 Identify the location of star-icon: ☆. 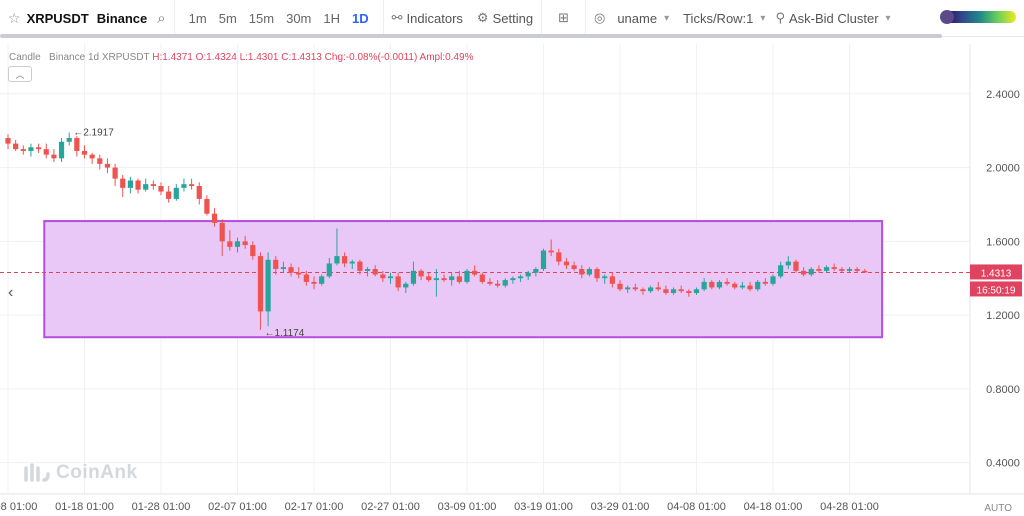
(14, 17).